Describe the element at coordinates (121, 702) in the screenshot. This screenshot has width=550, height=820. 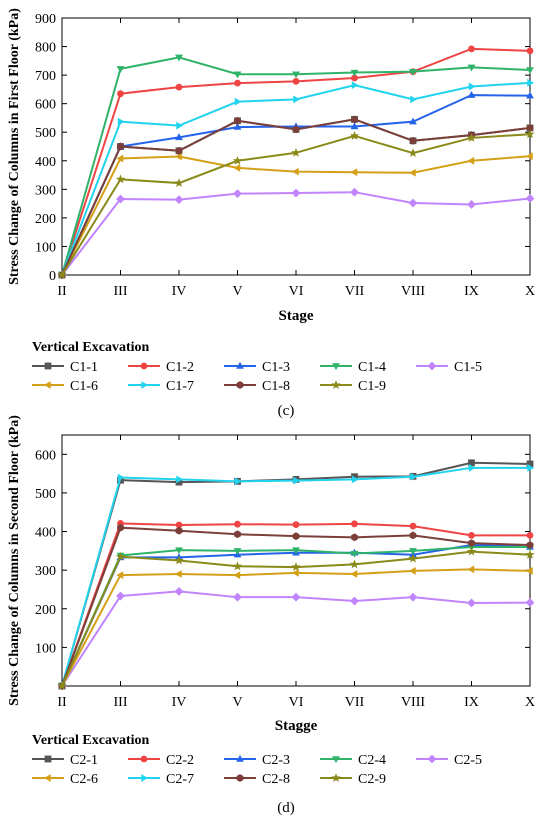
I see `x-tick-label: III` at that location.